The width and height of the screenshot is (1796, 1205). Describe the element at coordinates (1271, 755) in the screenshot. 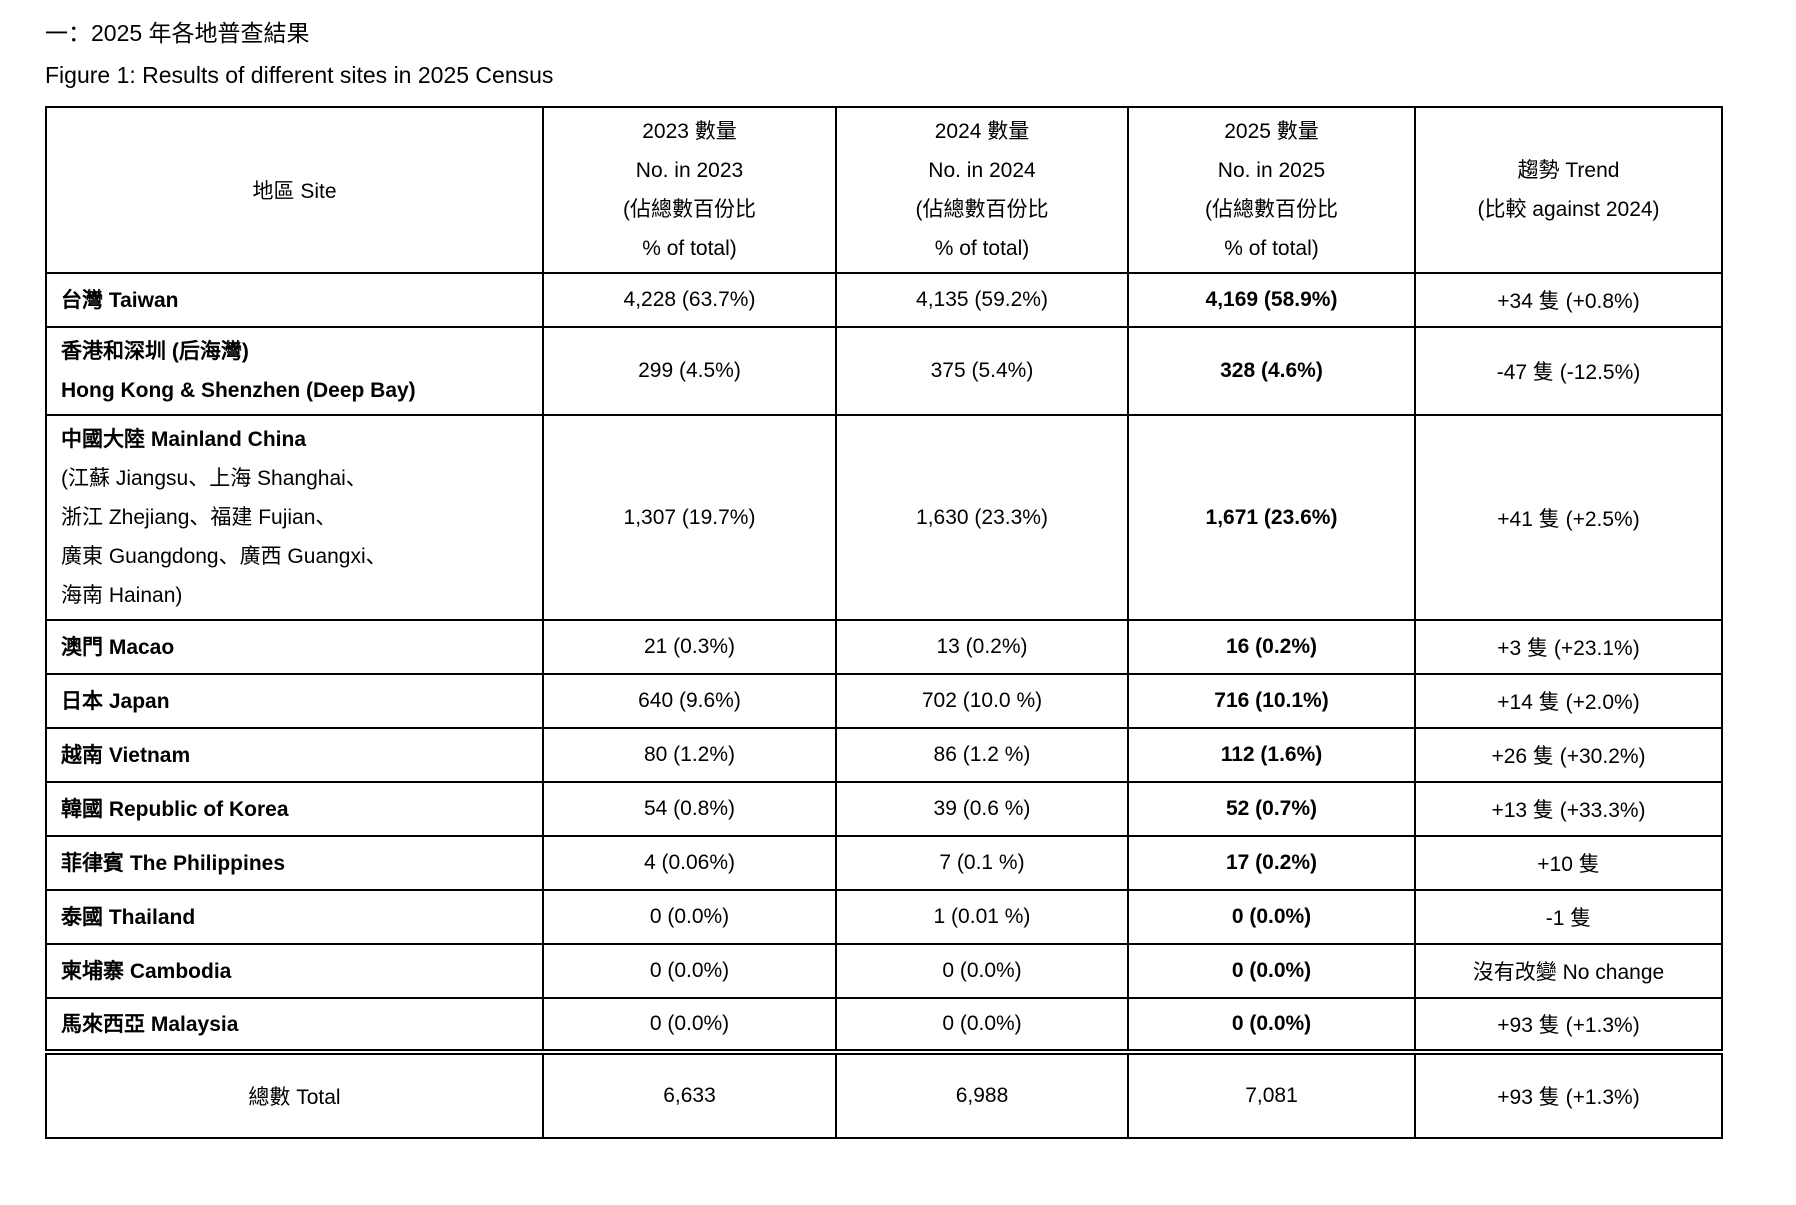

I see `value-2025-cell: 112 (1.6%)` at that location.